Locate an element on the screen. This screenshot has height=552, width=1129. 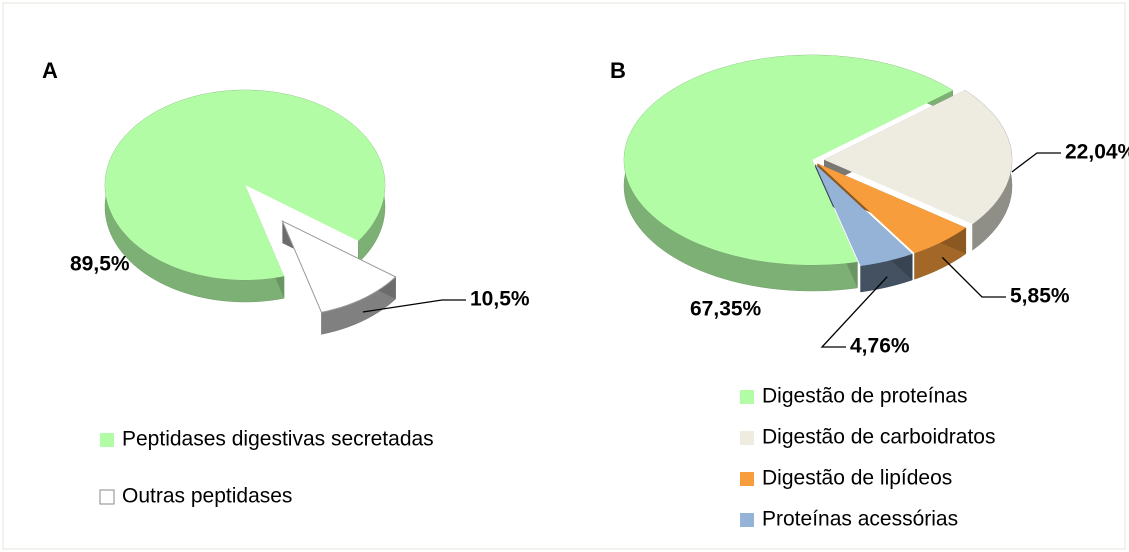
value-label: 22,04% is located at coordinates (1097, 152).